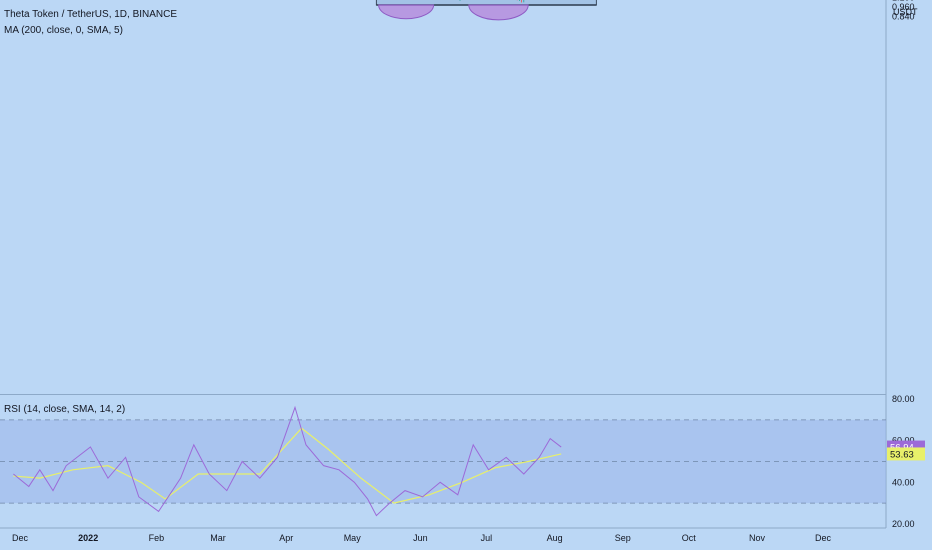  What do you see at coordinates (287, 465) in the screenshot?
I see `rsi-ma-line` at bounding box center [287, 465].